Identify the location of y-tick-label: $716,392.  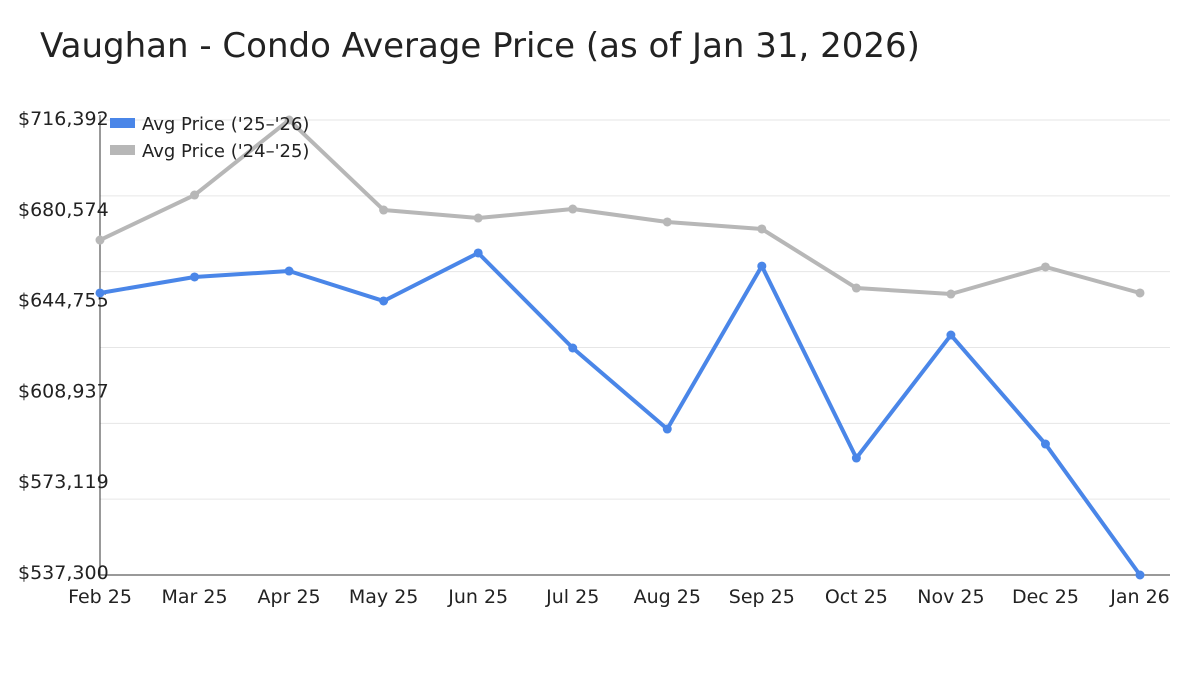
(63, 119).